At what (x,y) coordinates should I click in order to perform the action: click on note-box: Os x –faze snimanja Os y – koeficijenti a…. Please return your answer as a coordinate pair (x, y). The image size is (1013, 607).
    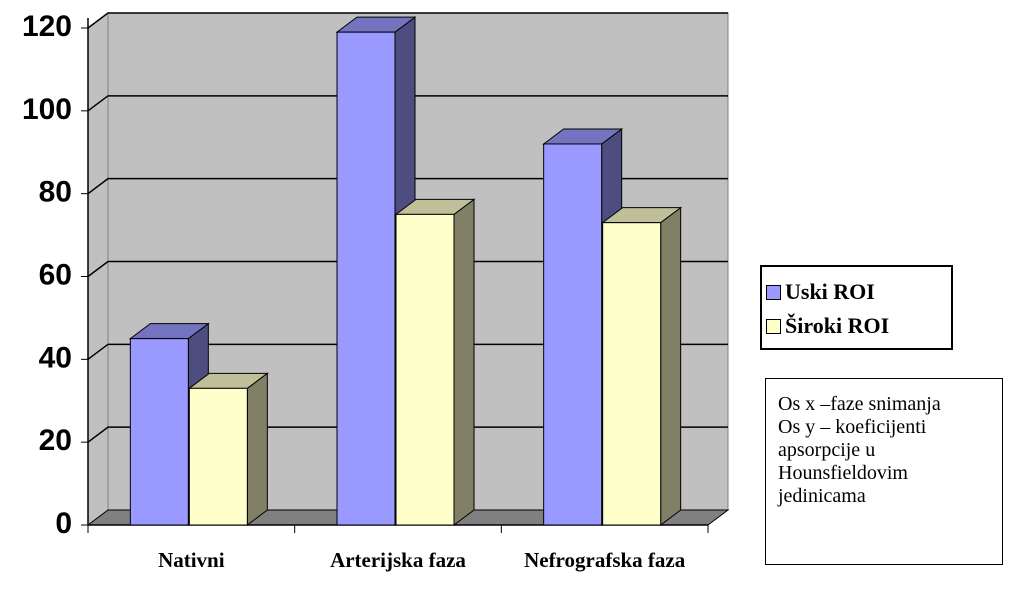
    Looking at the image, I should click on (884, 471).